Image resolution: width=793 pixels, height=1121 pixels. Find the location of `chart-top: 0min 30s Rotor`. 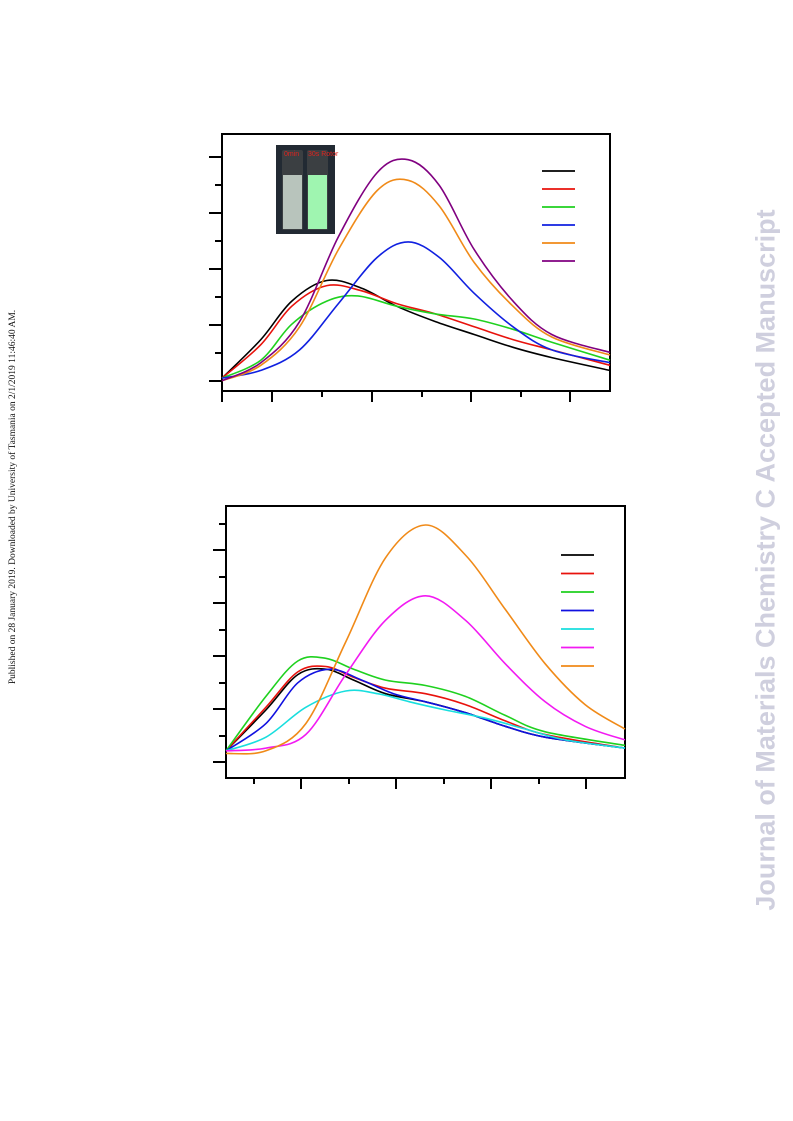

chart-top: 0min 30s Rotor is located at coordinates (410, 267).